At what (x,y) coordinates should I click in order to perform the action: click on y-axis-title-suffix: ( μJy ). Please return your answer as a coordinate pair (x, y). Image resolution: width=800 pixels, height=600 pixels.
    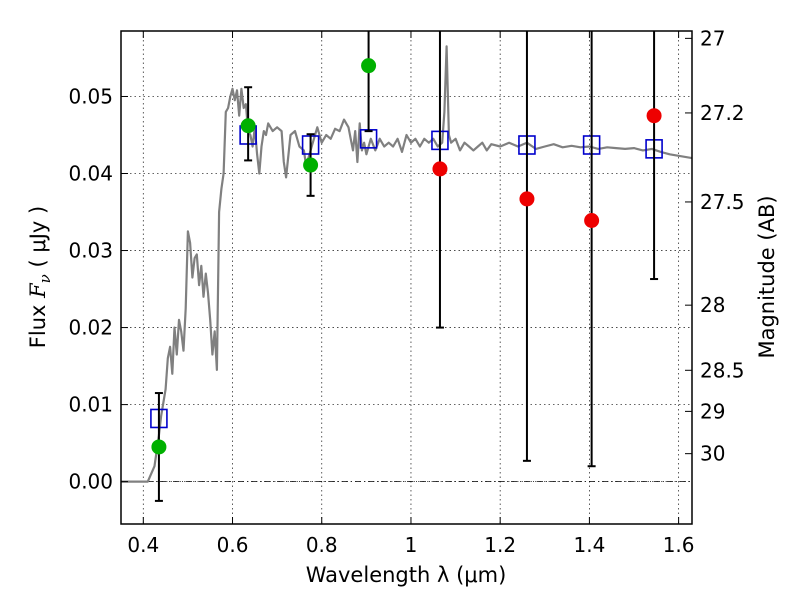
    Looking at the image, I should click on (38, 240).